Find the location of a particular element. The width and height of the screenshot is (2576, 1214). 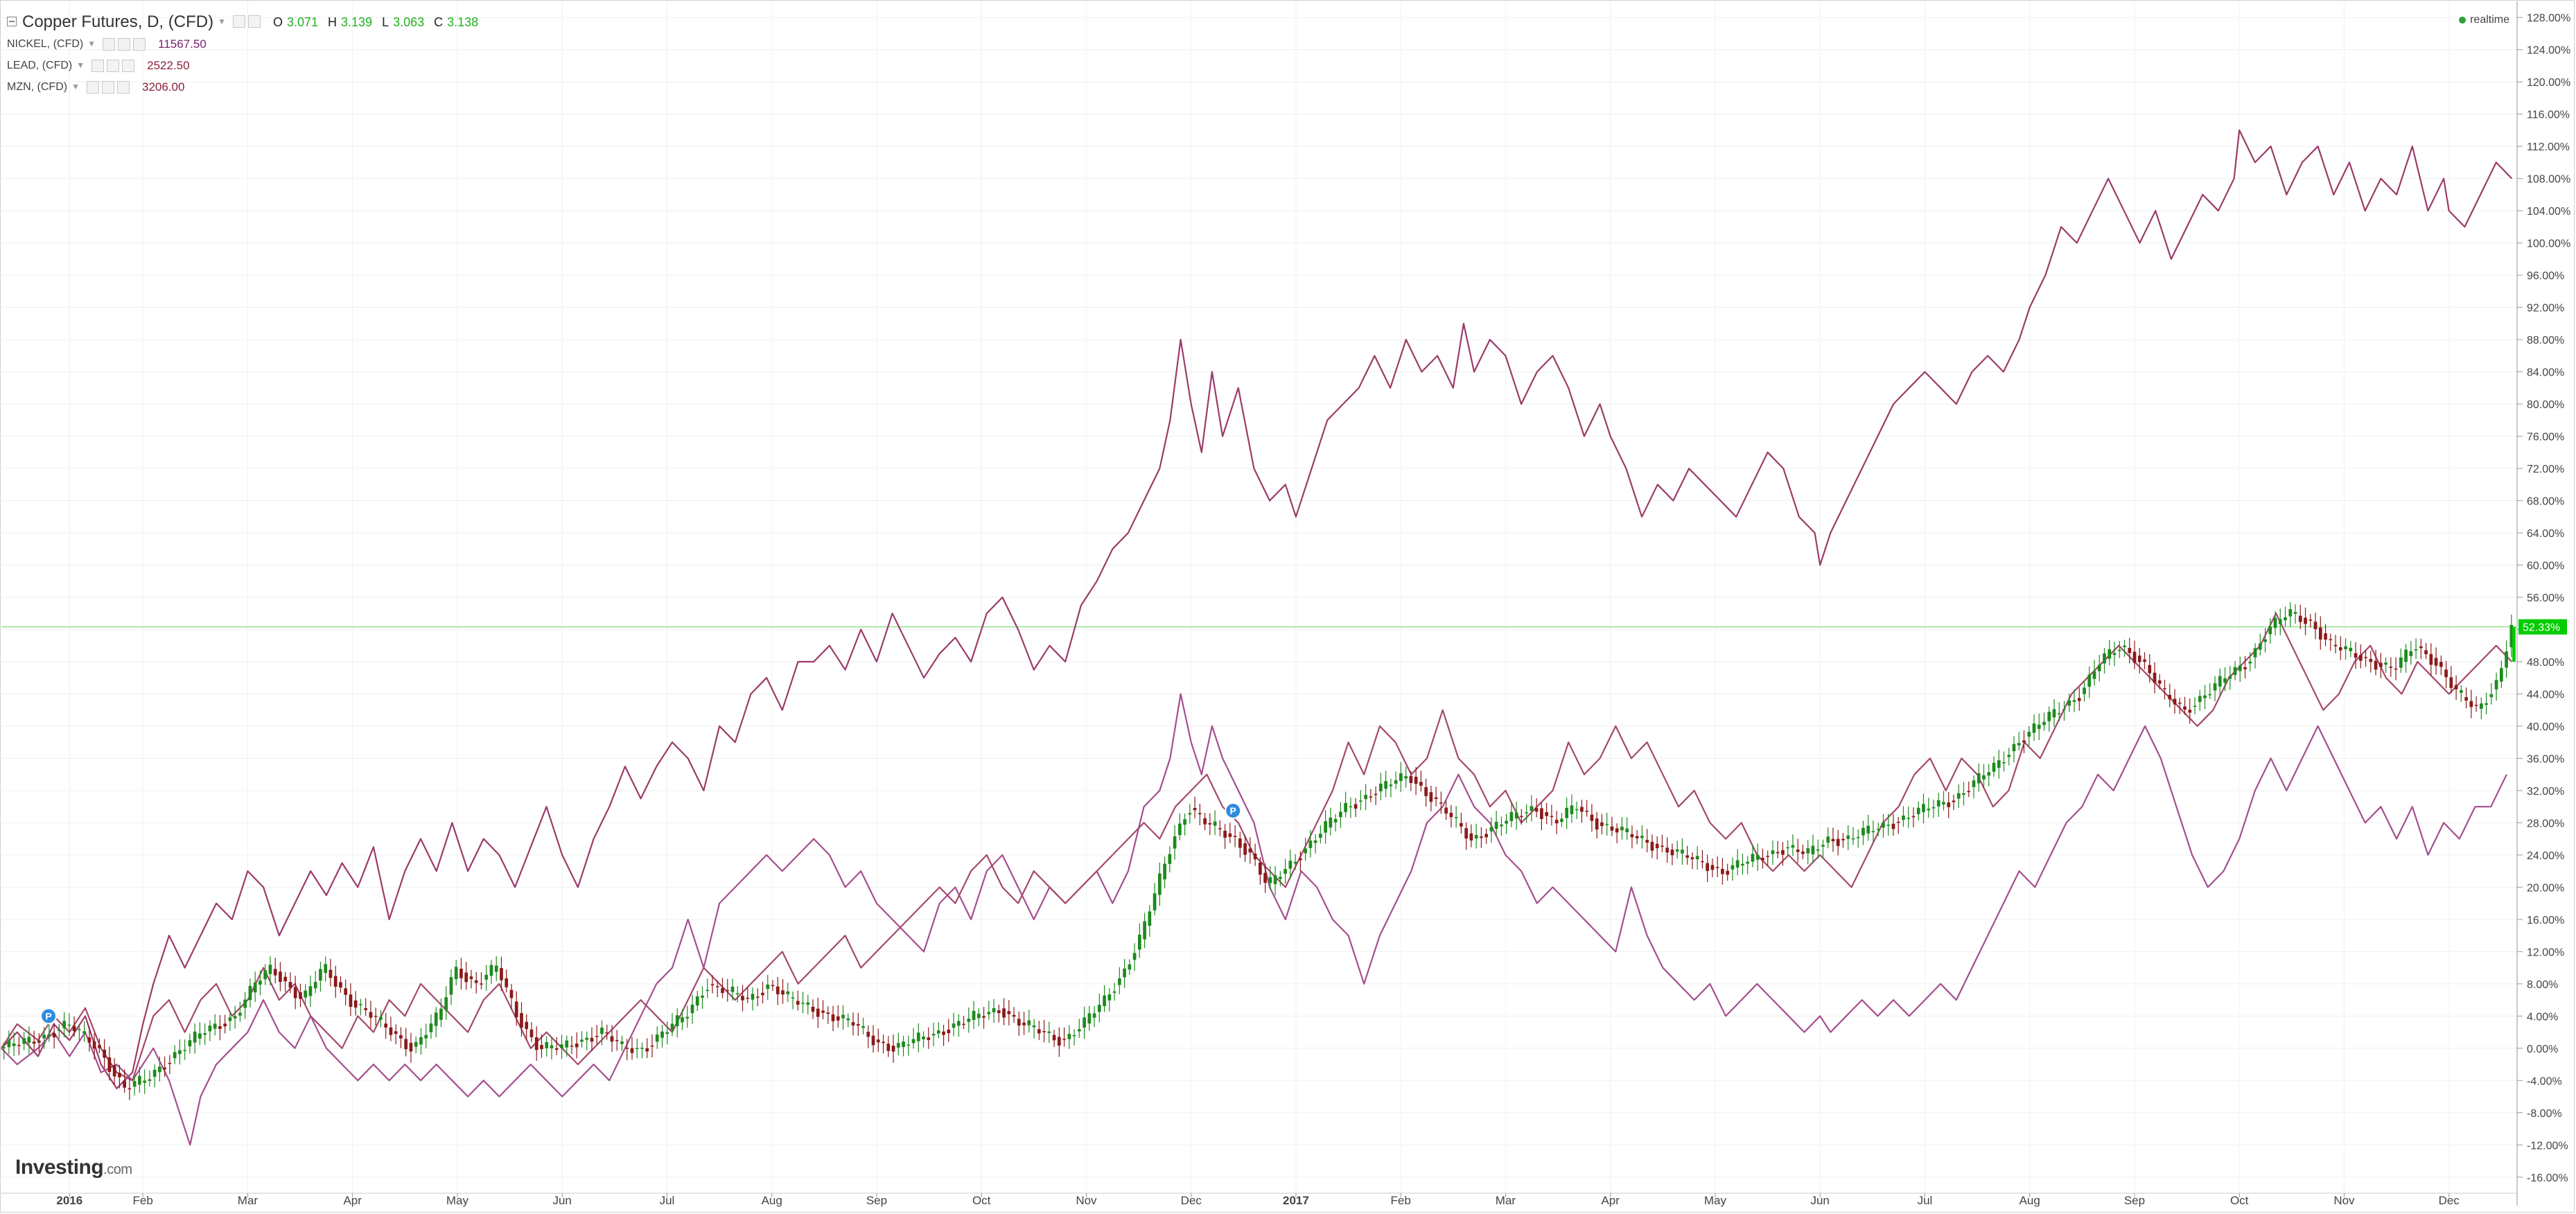

hide-icon is located at coordinates (113, 65).